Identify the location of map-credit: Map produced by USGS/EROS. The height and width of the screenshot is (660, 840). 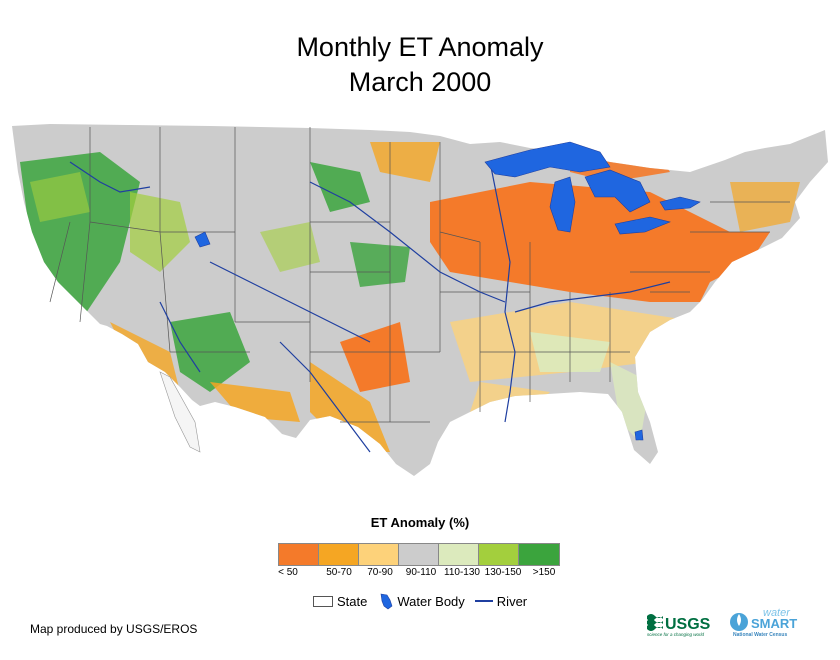
(114, 629).